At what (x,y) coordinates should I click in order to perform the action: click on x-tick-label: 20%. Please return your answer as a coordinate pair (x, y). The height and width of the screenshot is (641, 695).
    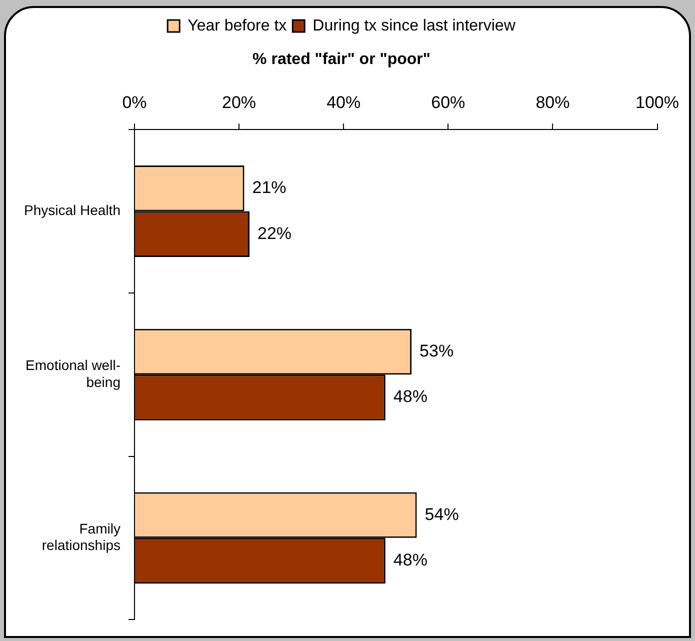
    Looking at the image, I should click on (239, 102).